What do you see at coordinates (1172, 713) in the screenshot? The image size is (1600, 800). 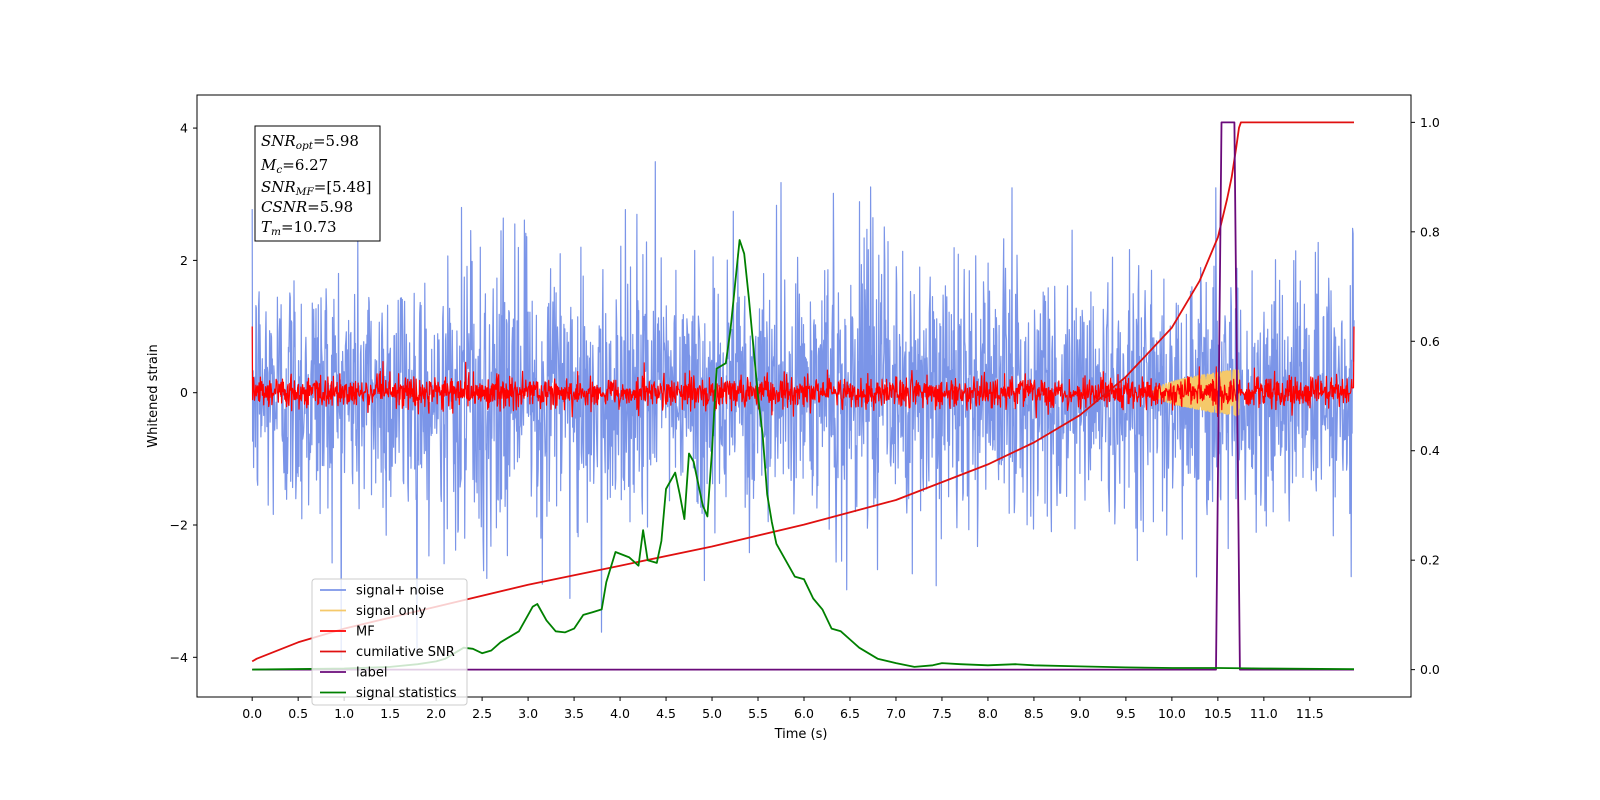 I see `x-tick-label: 10.0` at bounding box center [1172, 713].